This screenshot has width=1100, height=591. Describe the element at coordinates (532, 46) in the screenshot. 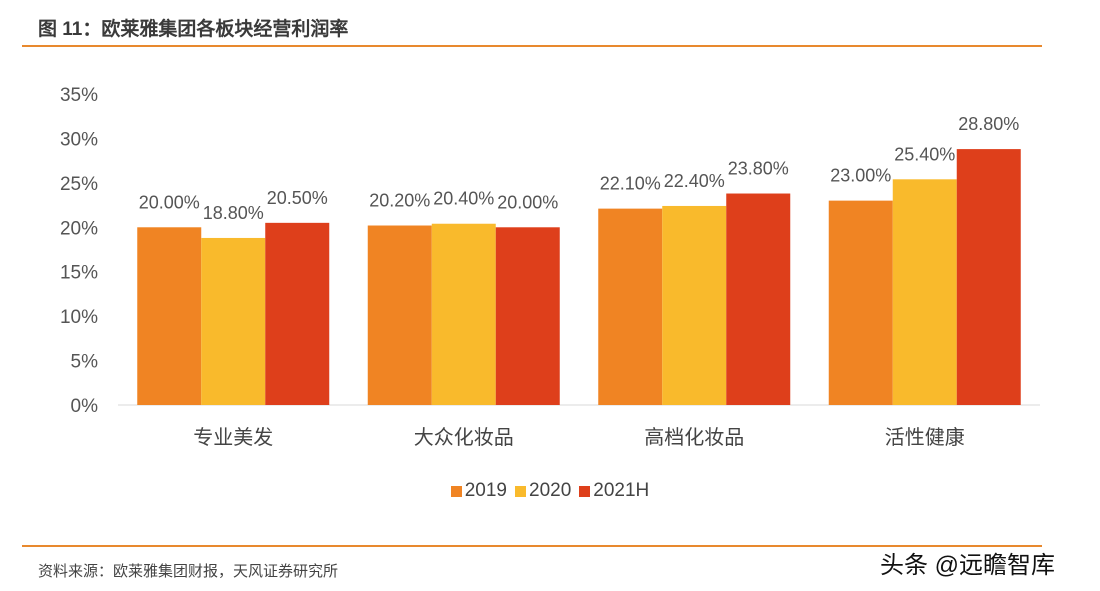

I see `top-rule` at that location.